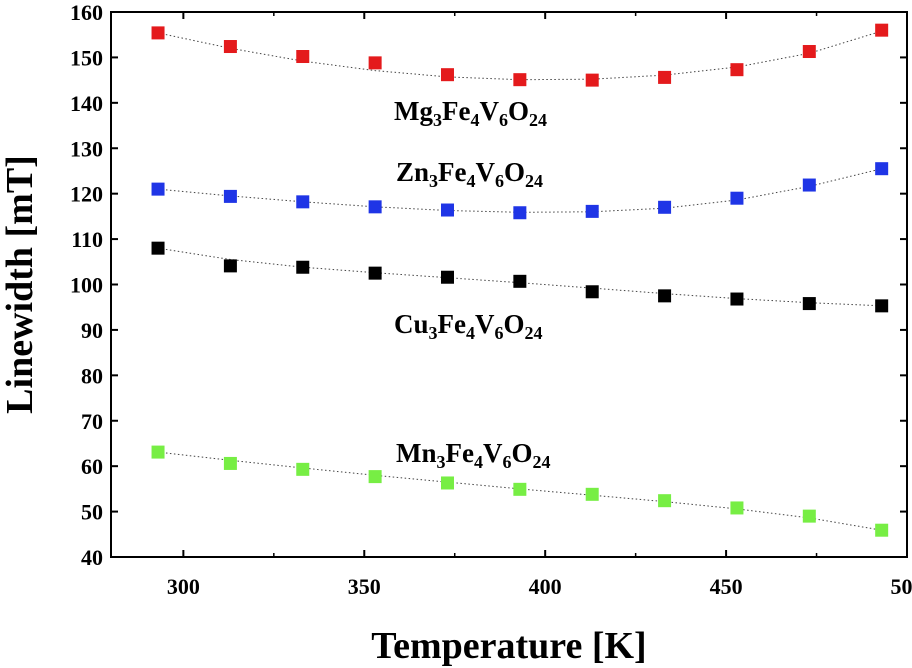  I want to click on y-tick-label: 80, so click(92, 375).